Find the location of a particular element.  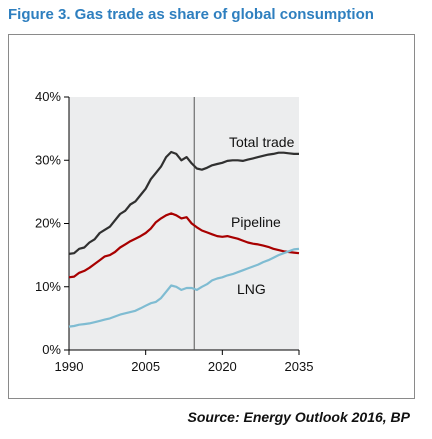

x-tick-label: 1990 is located at coordinates (69, 366).